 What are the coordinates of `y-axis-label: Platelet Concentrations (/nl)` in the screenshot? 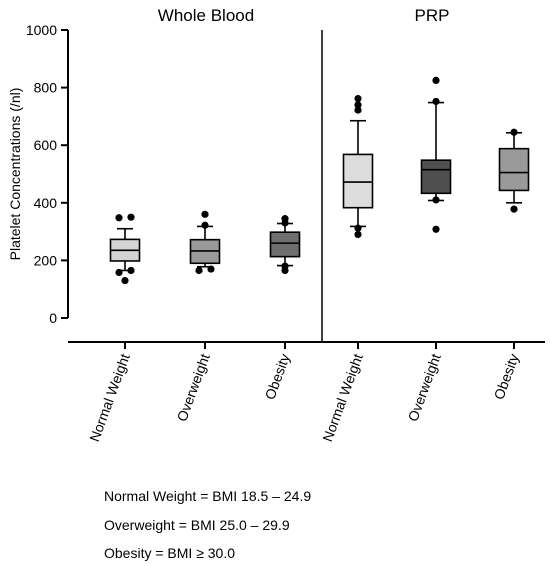 It's located at (15, 174).